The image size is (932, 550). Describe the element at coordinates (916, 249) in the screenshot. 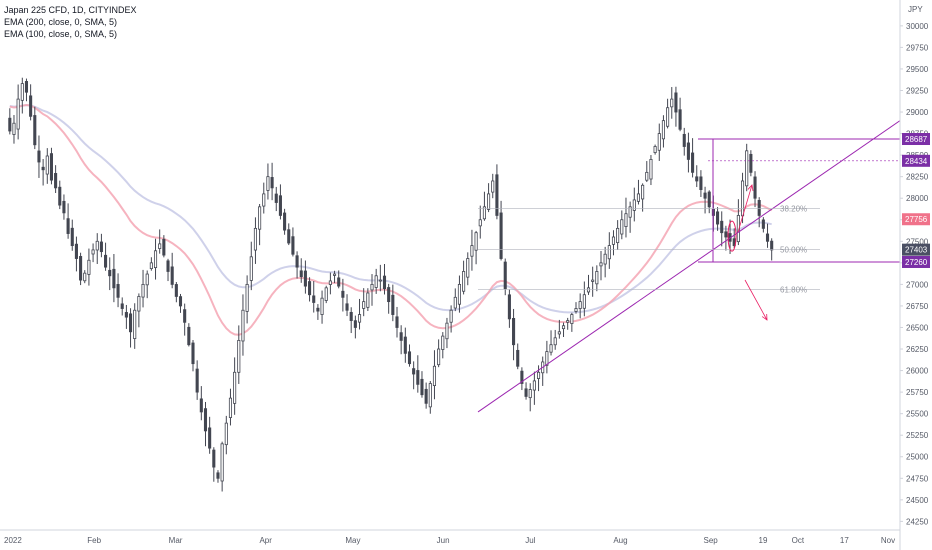

I see `price-tag: 27403` at that location.